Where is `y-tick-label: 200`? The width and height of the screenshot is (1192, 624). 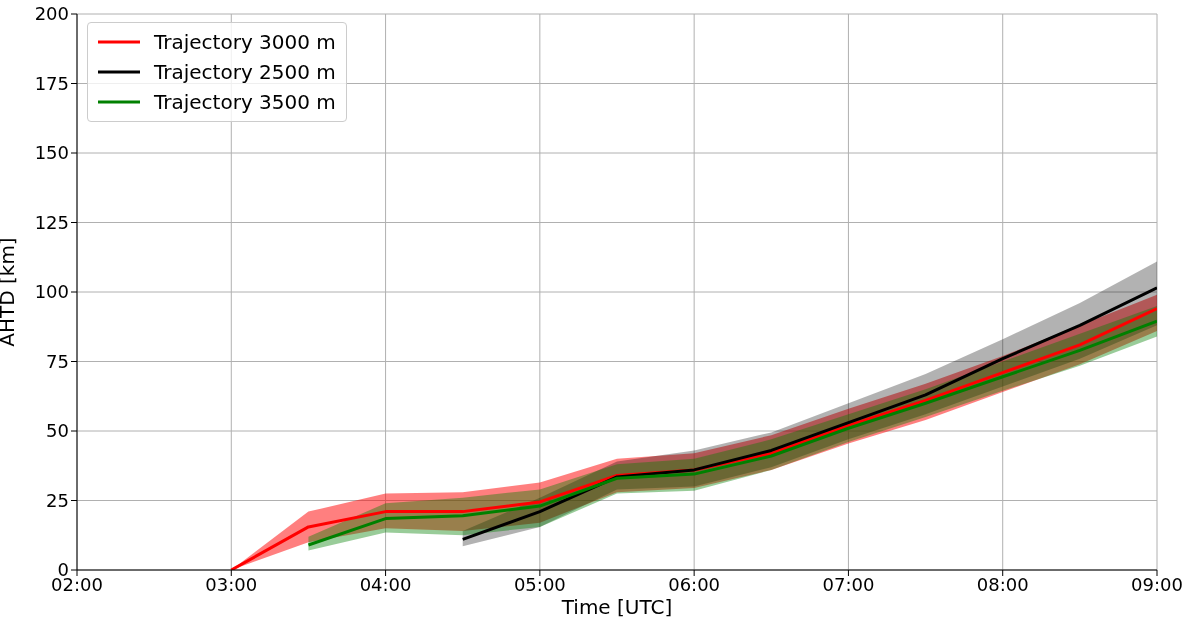 y-tick-label: 200 is located at coordinates (51, 14).